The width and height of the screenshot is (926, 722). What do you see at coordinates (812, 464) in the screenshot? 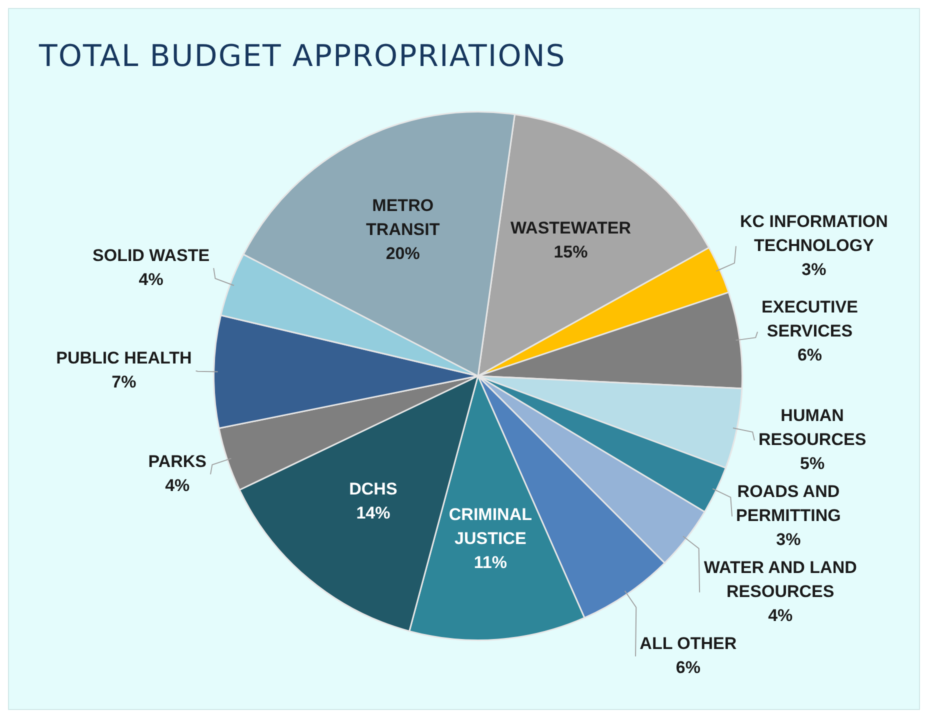
I see `data-label: 5%` at bounding box center [812, 464].